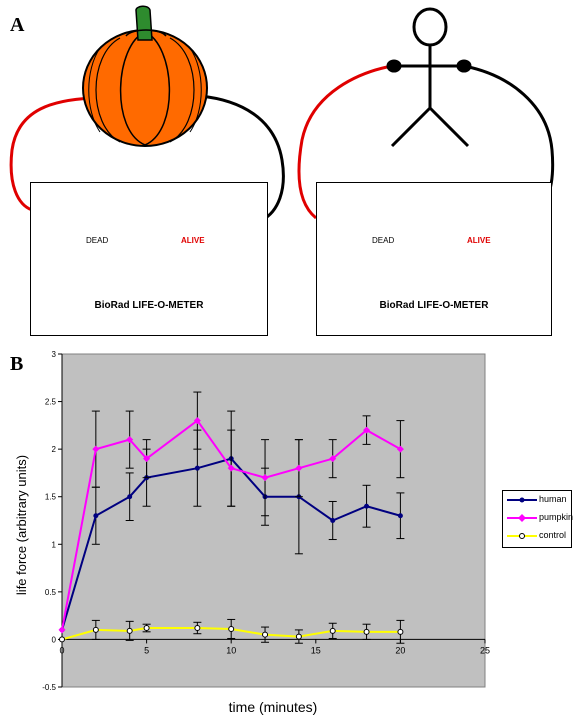  What do you see at coordinates (49, 687) in the screenshot?
I see `y-tick-label: -0.5` at bounding box center [49, 687].